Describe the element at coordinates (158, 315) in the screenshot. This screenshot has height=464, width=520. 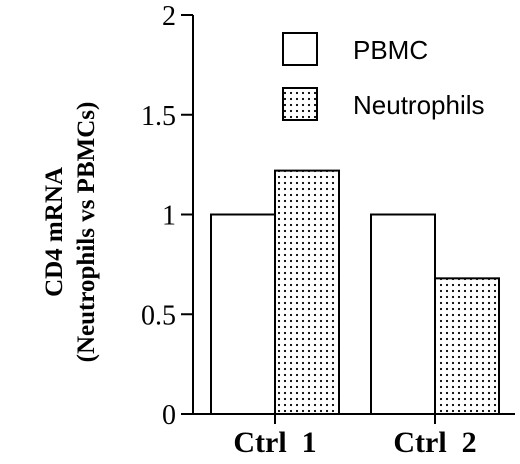
I see `y-tick-label: 0.5` at that location.